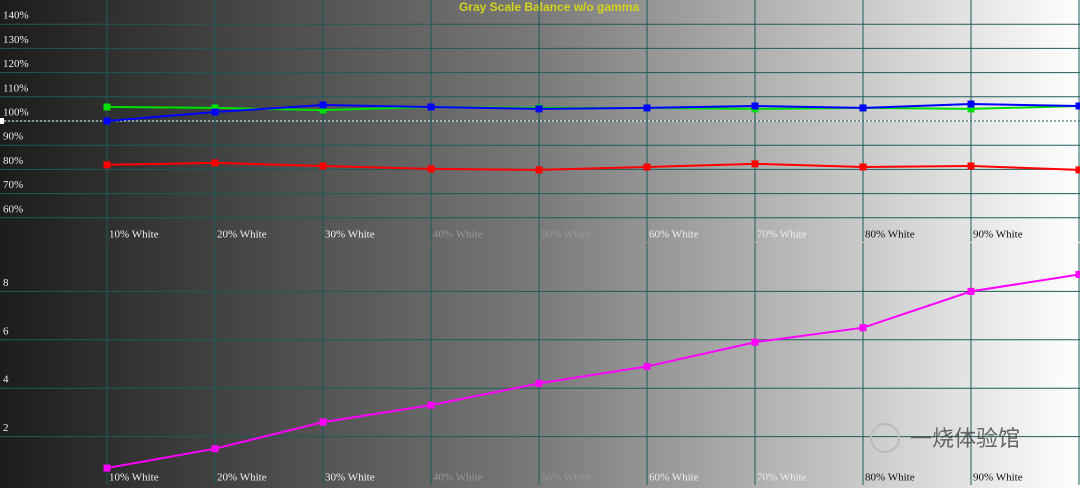 This screenshot has height=488, width=1080. I want to click on y-tick-label: 120%, so click(16, 64).